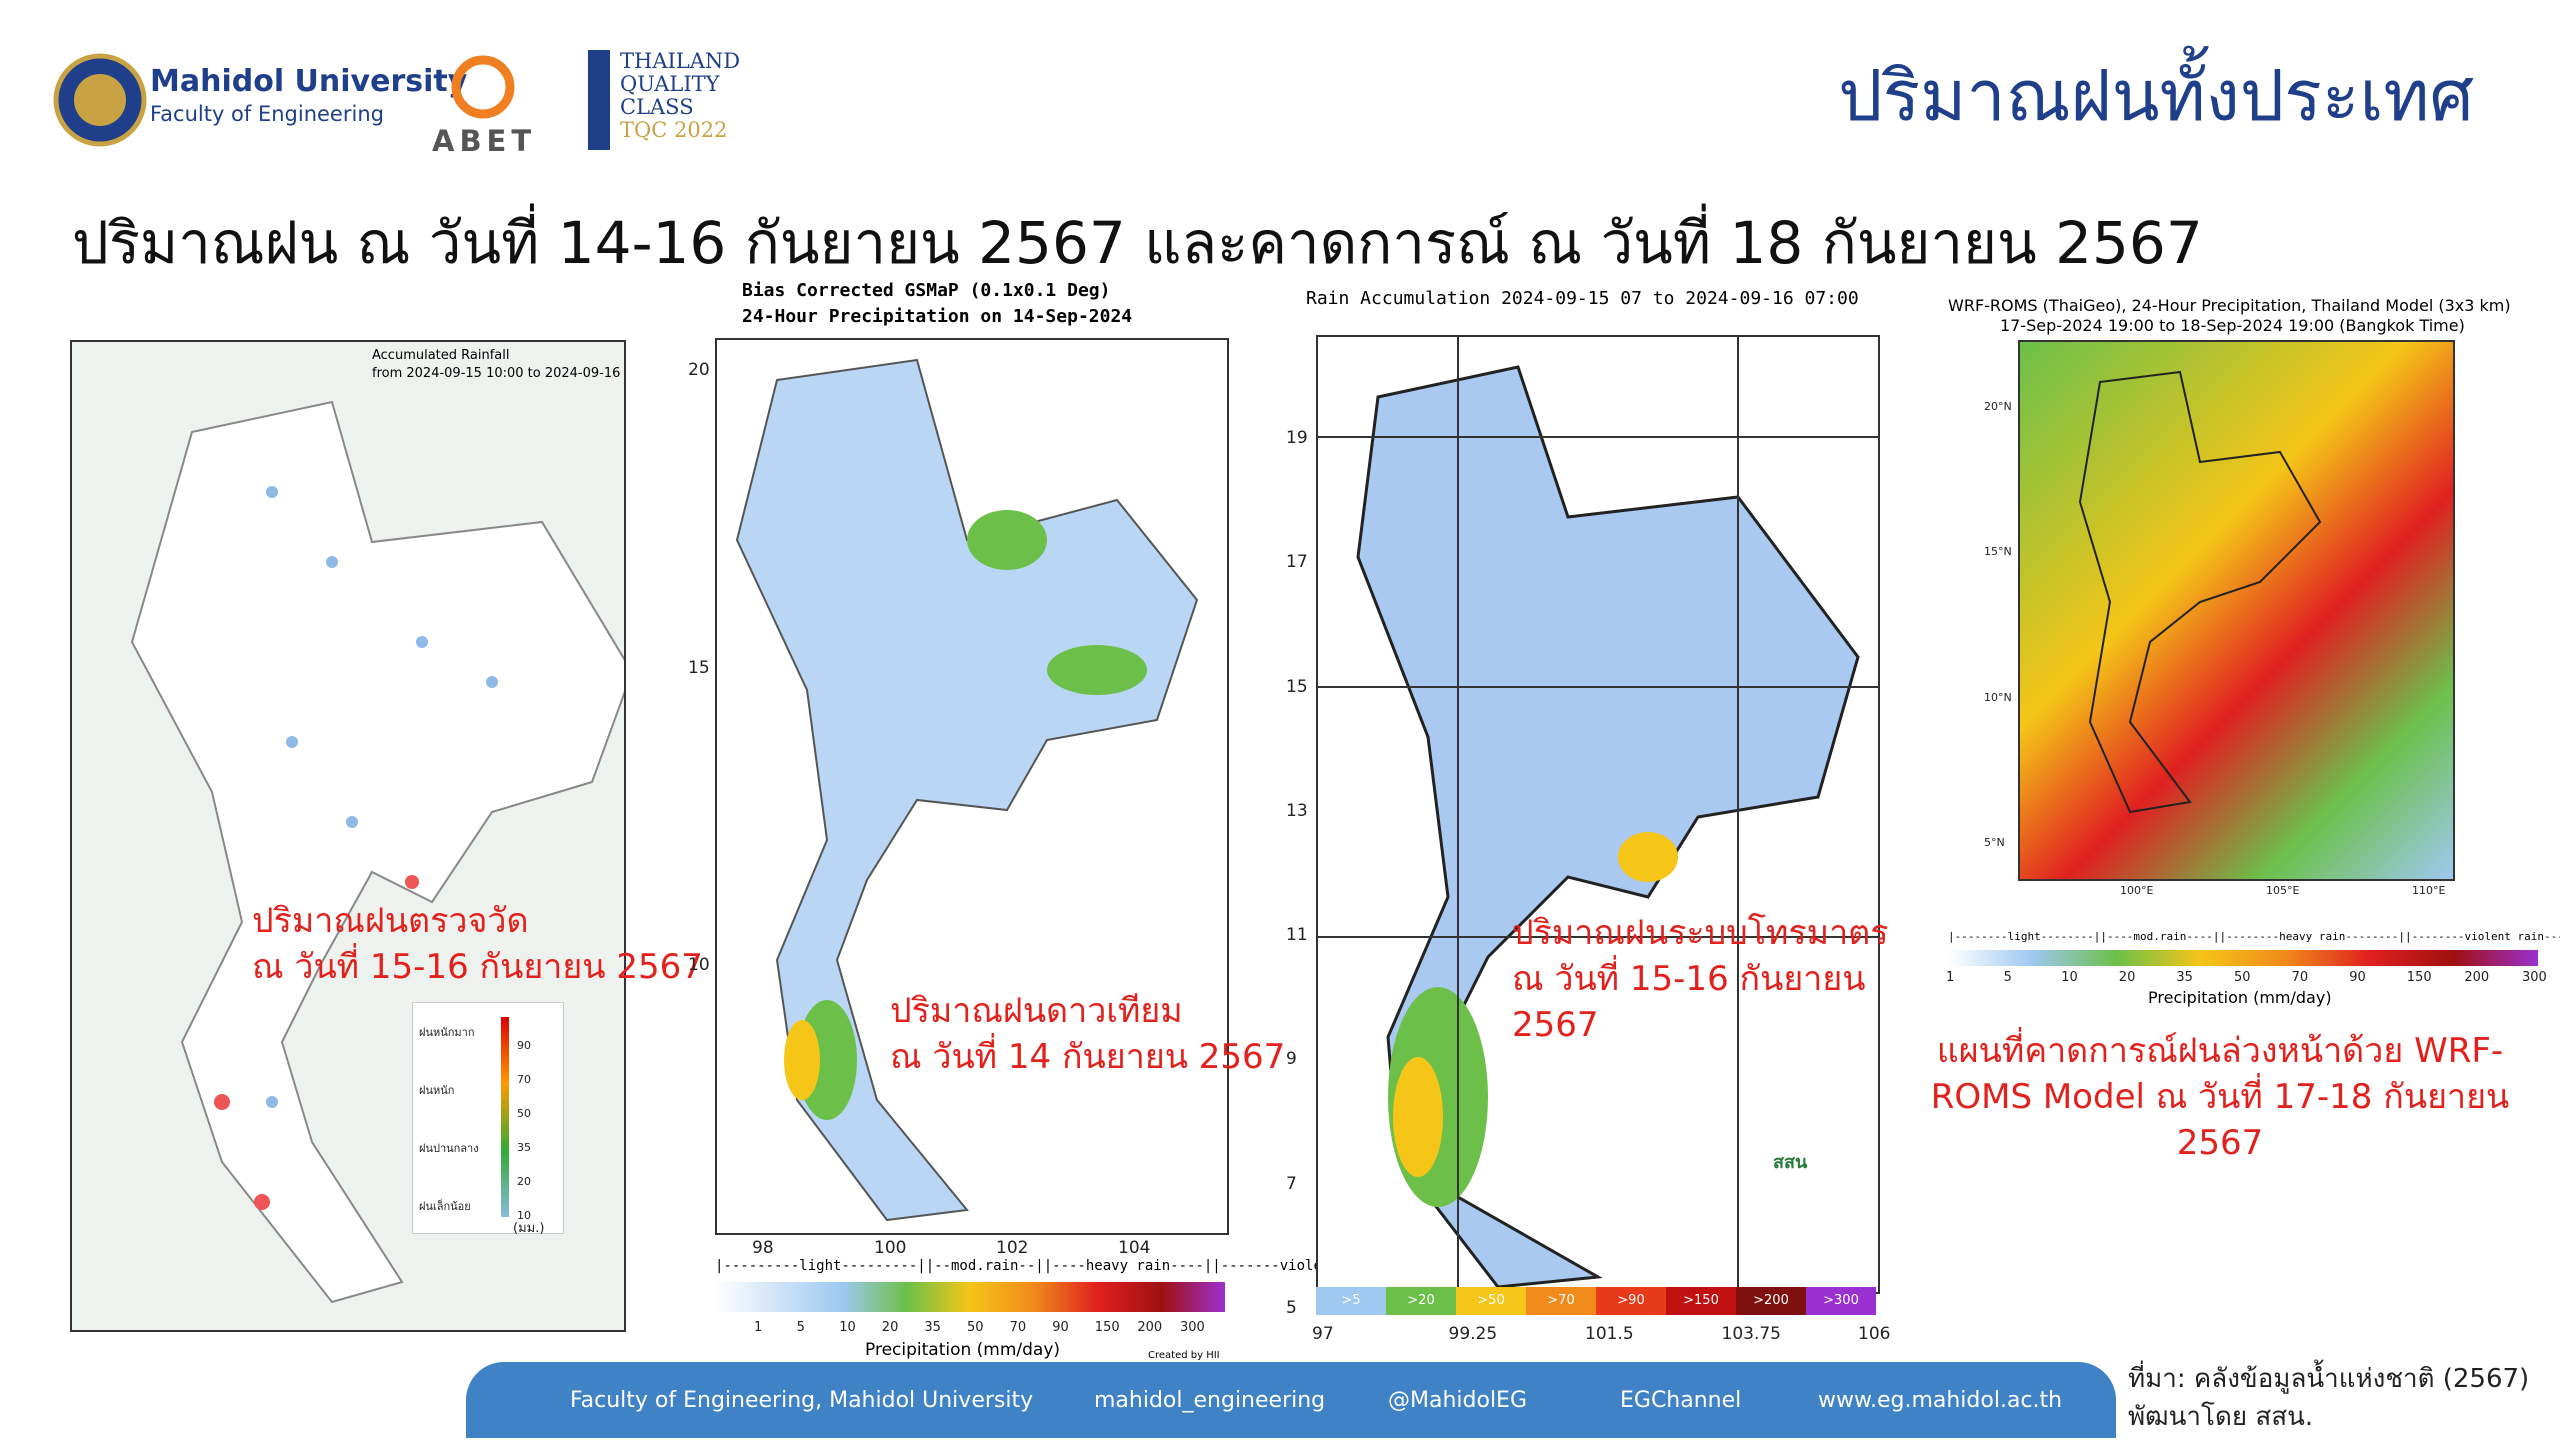 The image size is (2560, 1440). I want to click on x-tick-label: 103.75, so click(1751, 1334).